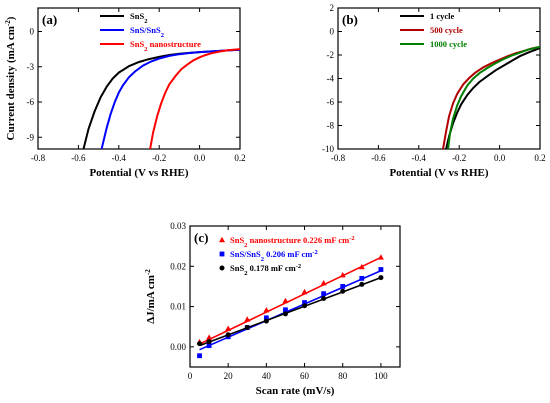 The width and height of the screenshot is (550, 403). I want to click on y-tick-label: -4, so click(331, 79).